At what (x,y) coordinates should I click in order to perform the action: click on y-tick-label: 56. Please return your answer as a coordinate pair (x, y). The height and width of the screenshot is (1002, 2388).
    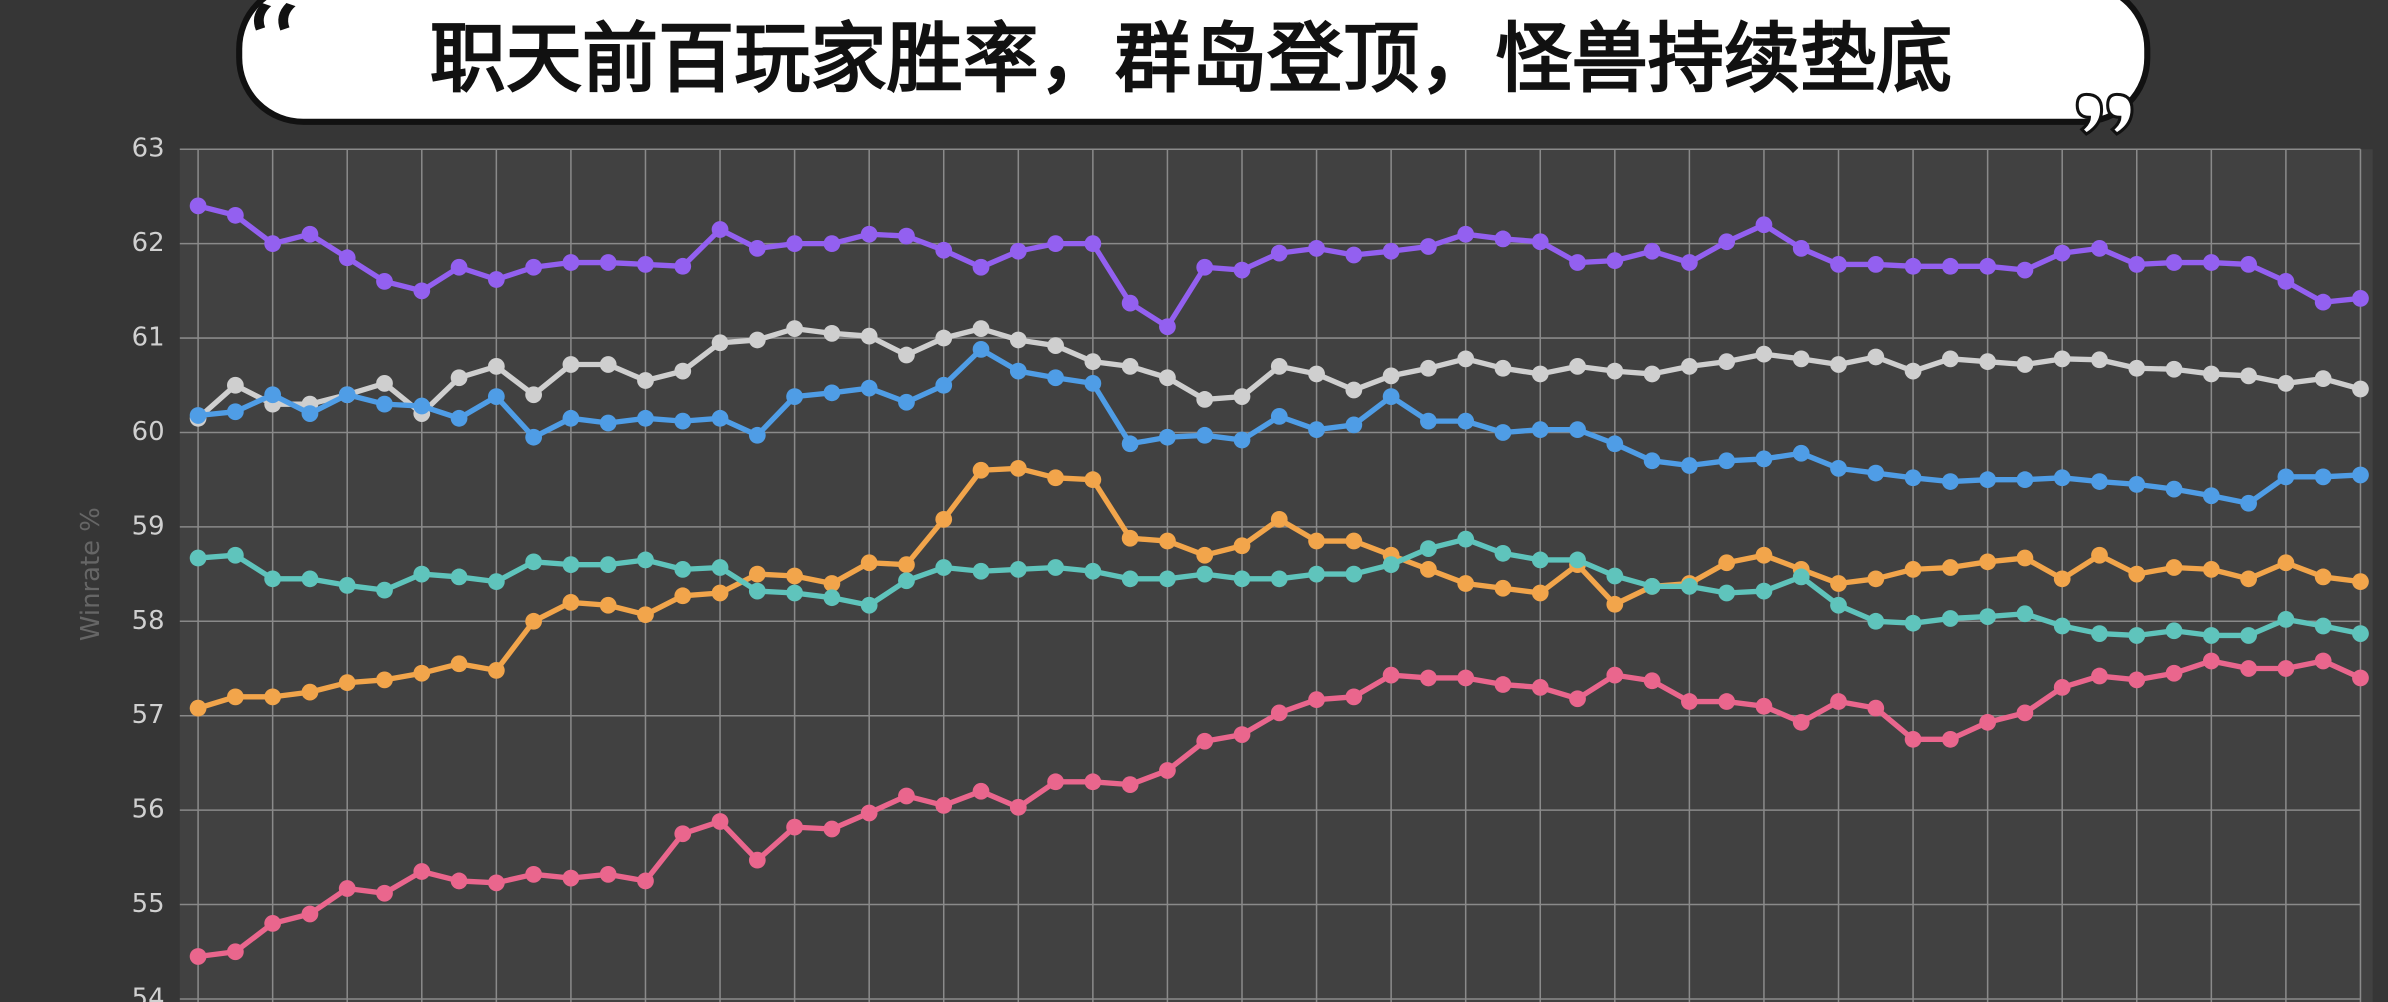
    Looking at the image, I should click on (148, 810).